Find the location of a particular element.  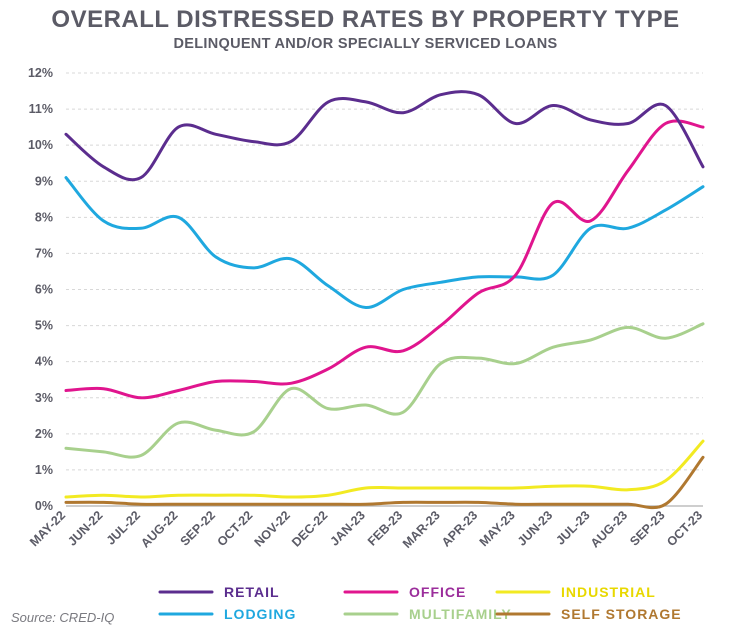

x-tick-label: AUG-23 is located at coordinates (609, 529).